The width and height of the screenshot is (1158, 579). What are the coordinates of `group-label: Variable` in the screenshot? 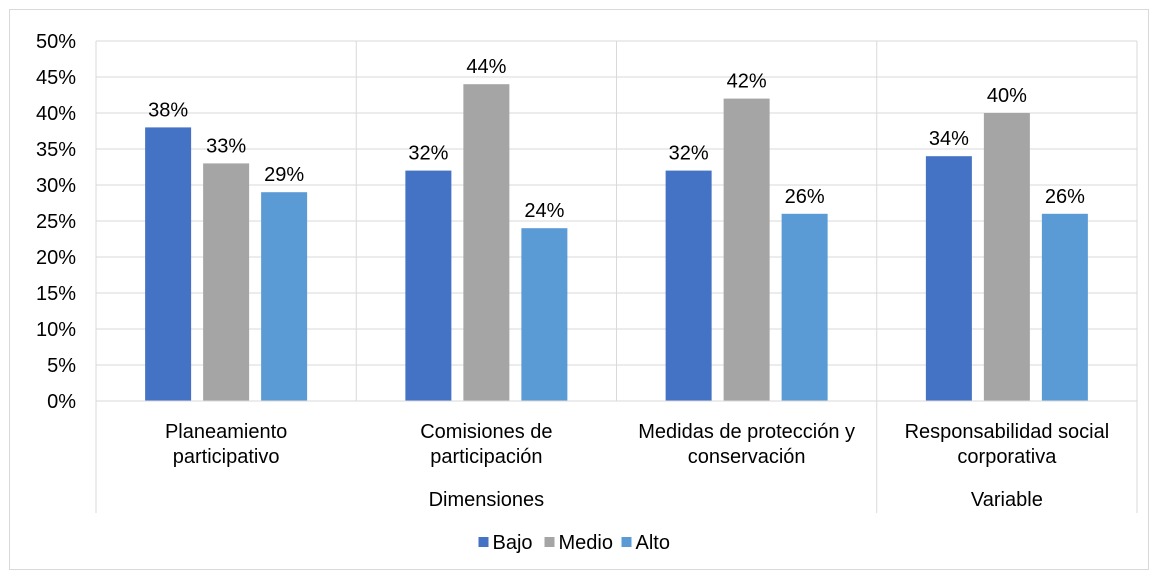 It's located at (1007, 500).